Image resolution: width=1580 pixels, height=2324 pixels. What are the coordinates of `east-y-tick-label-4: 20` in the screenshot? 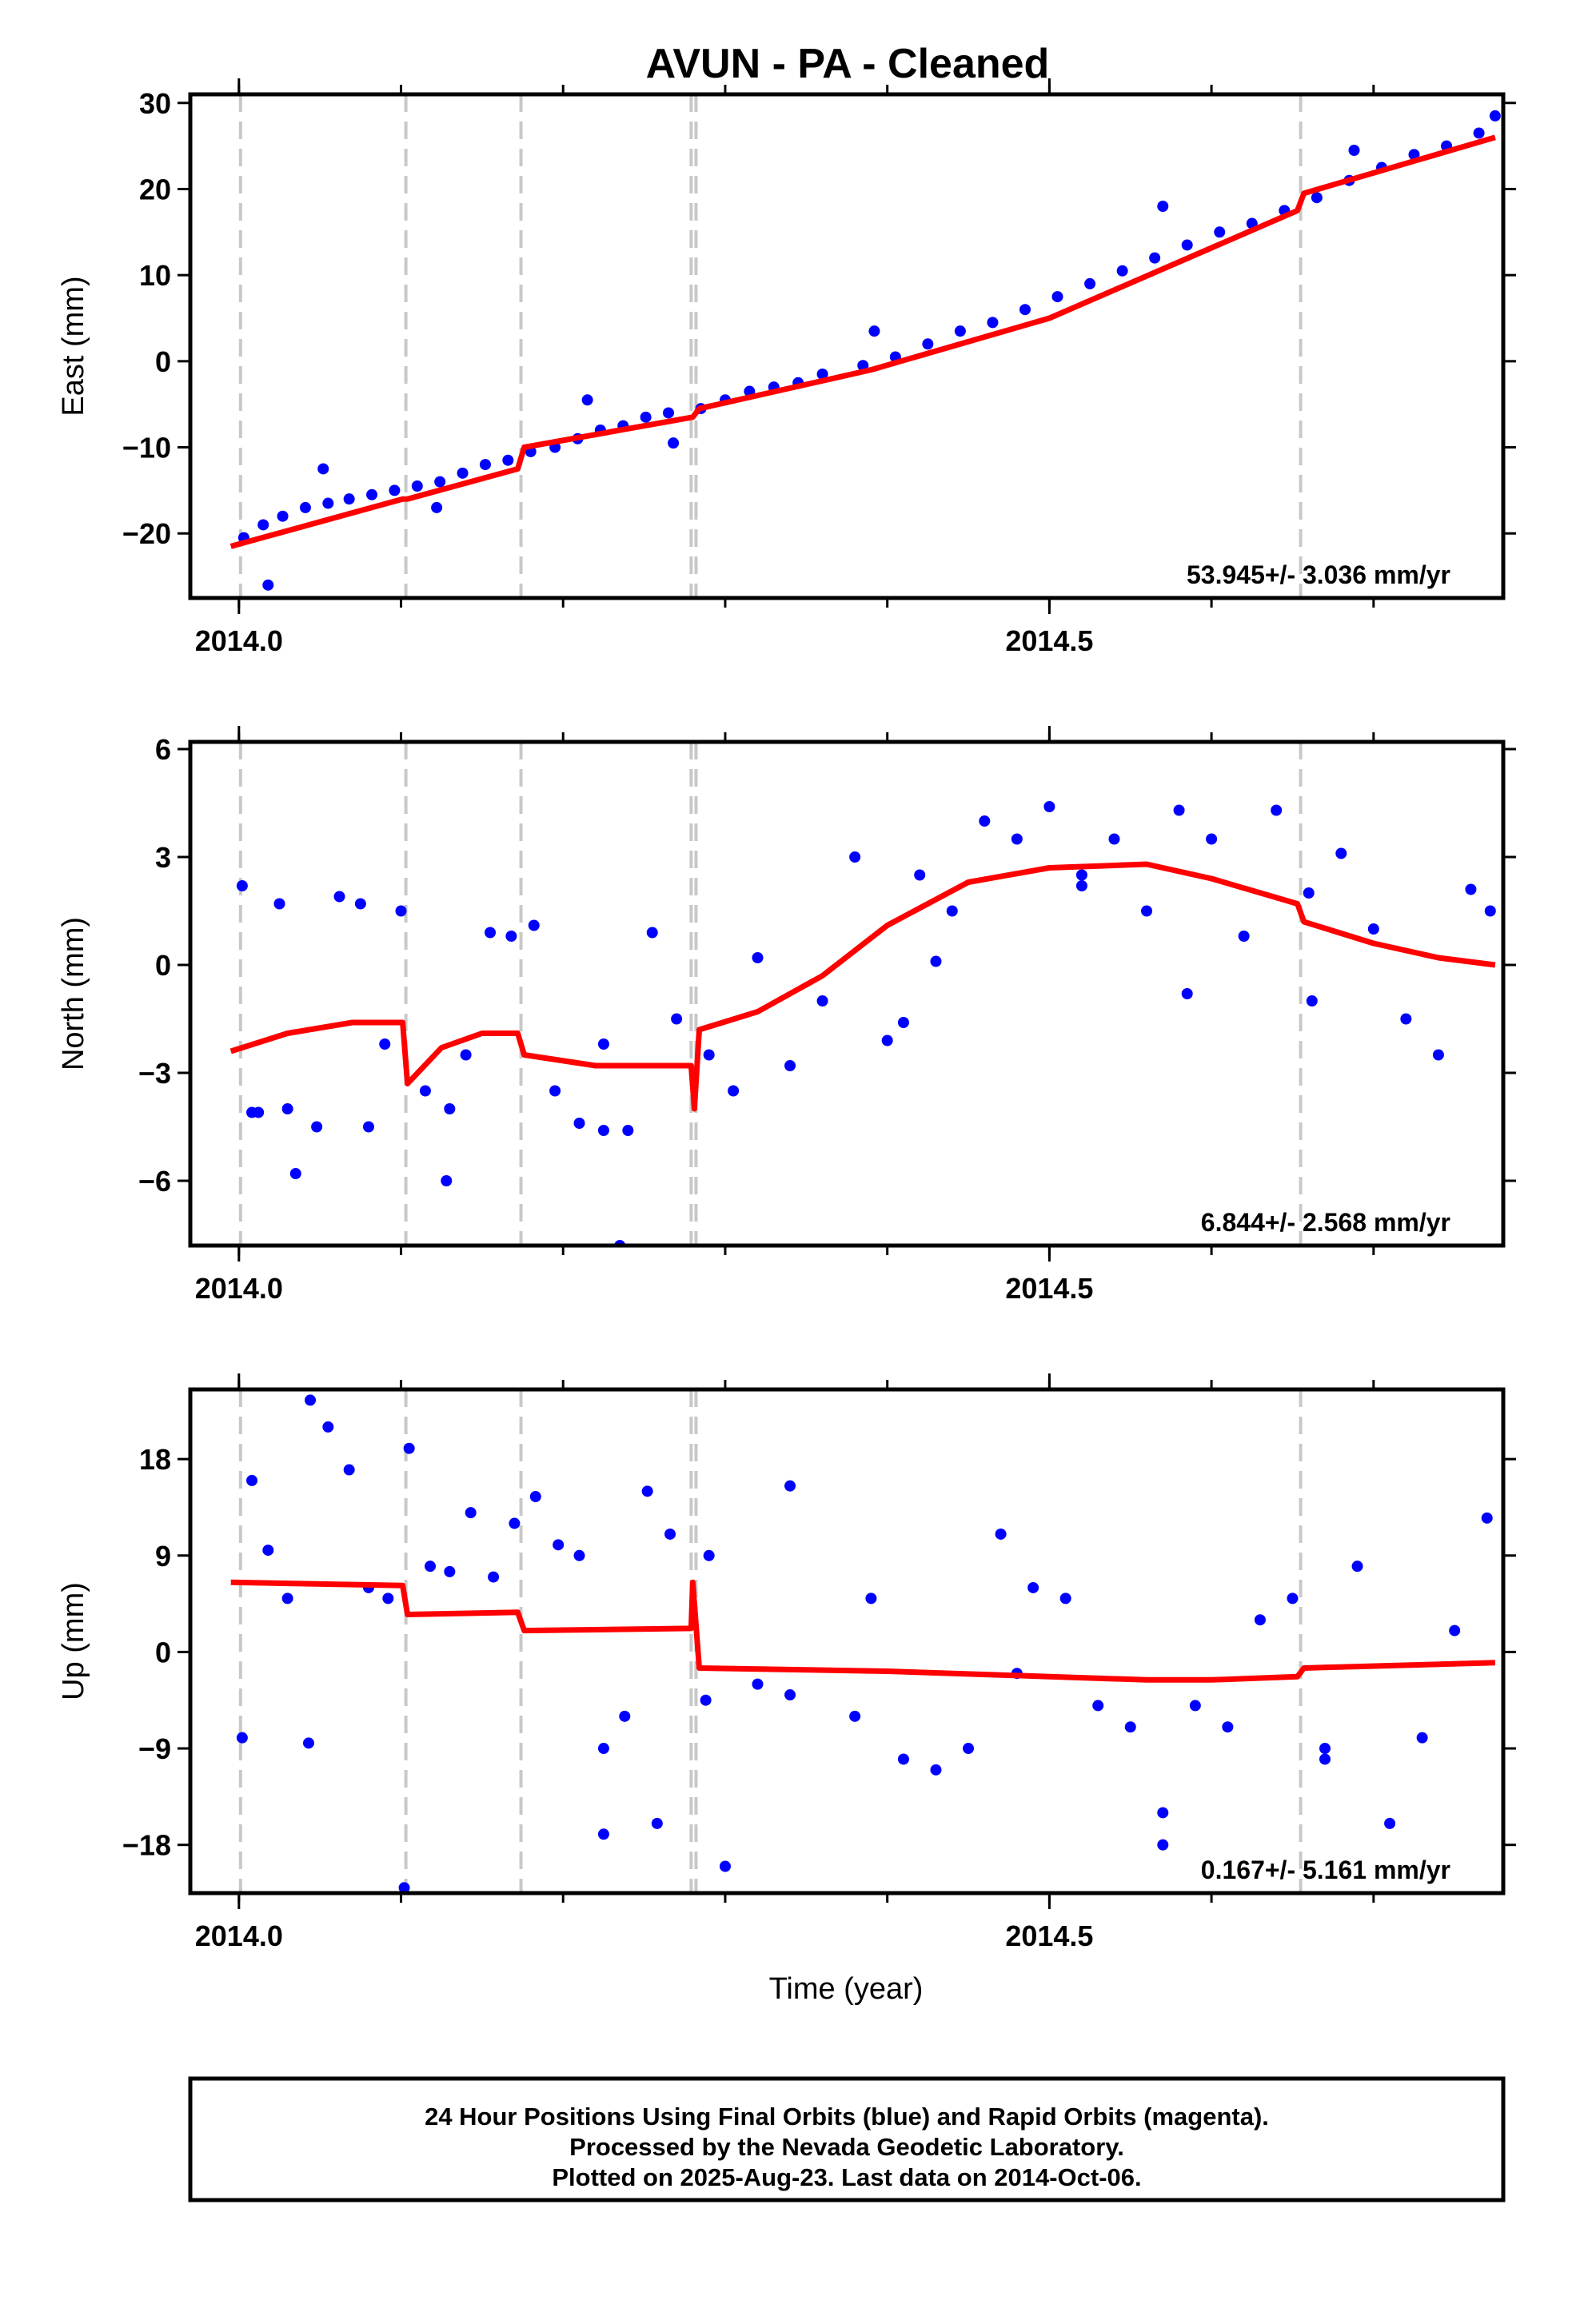 It's located at (155, 189).